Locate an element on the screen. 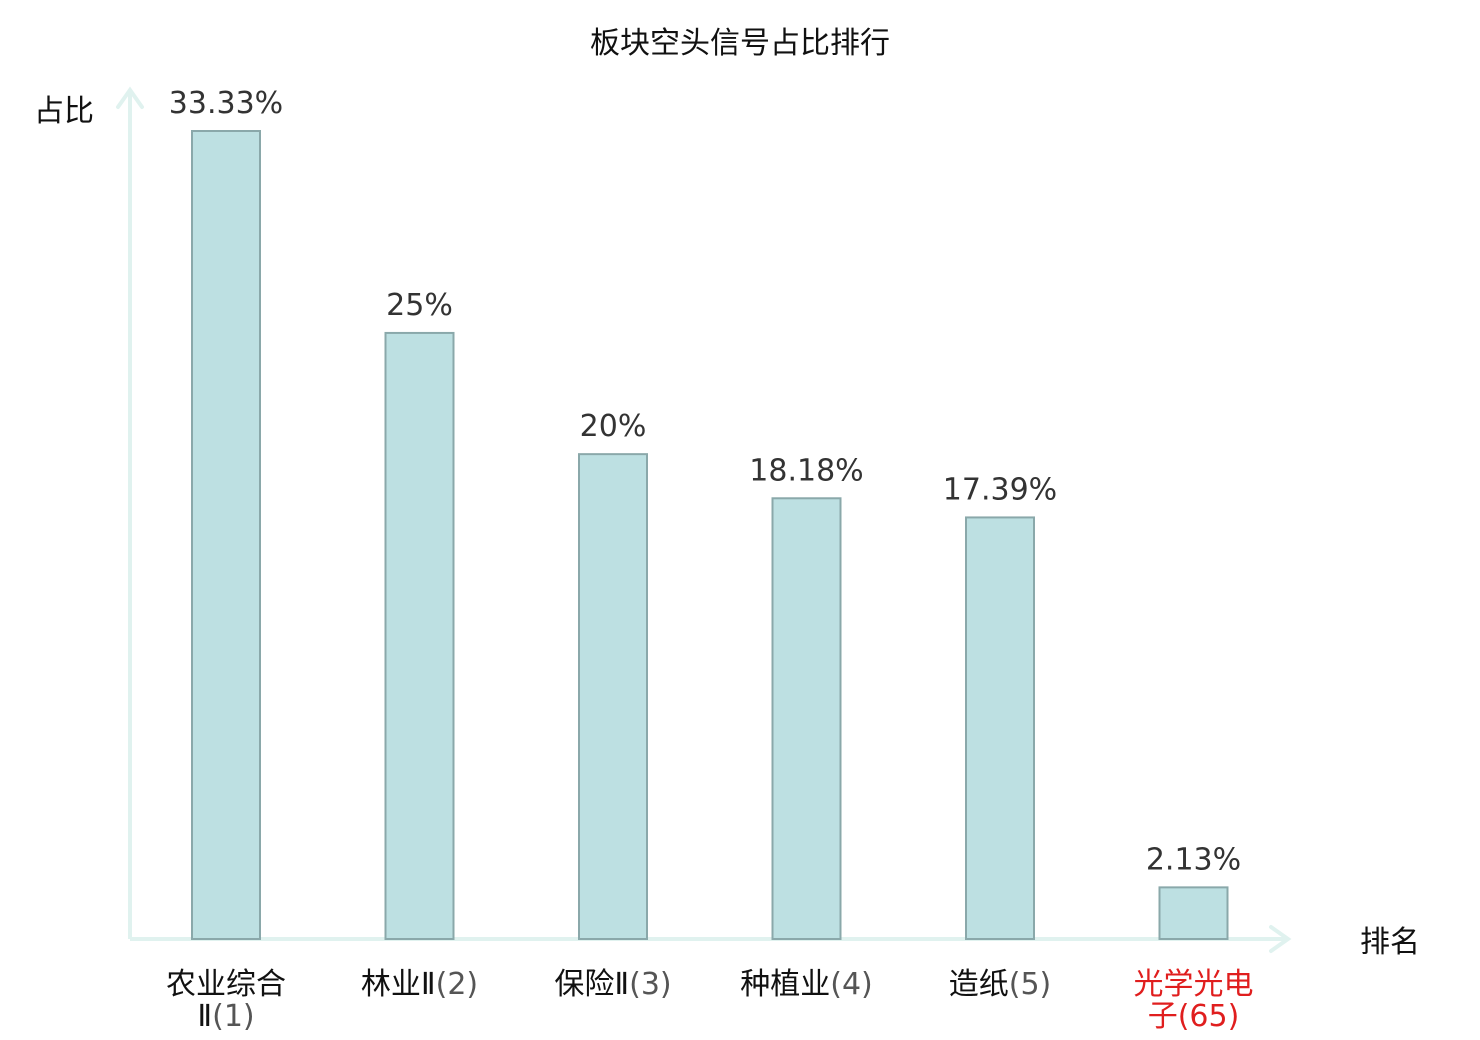 The image size is (1480, 1040). x-axis-label: 排名 is located at coordinates (1390, 942).